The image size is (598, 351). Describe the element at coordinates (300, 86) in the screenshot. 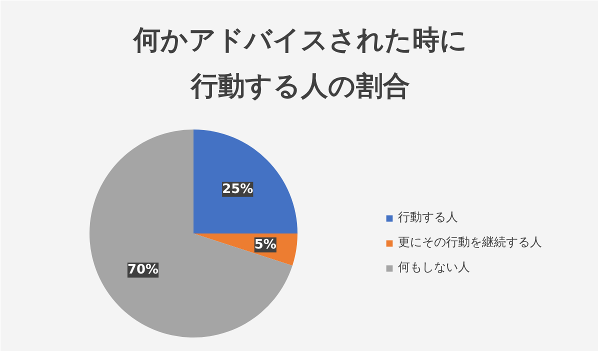

I see `chart-subtitle: 行動する人の割合` at that location.